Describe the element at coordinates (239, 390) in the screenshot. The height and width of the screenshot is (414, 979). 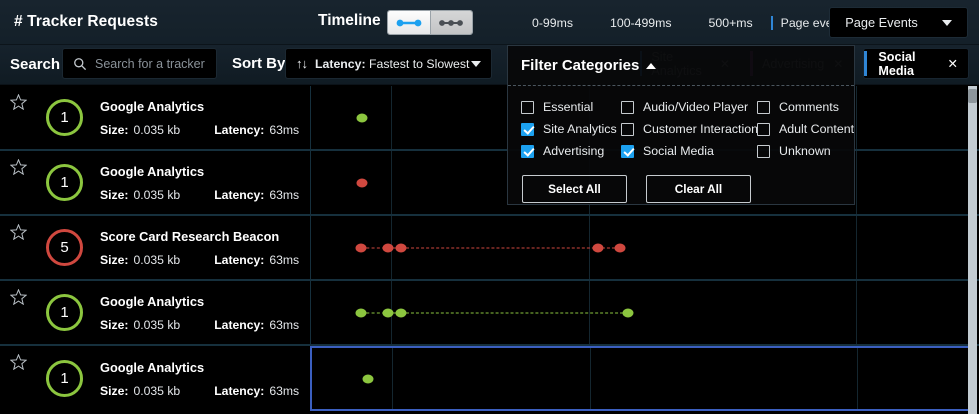
I see `latency-label: Latency:` at that location.